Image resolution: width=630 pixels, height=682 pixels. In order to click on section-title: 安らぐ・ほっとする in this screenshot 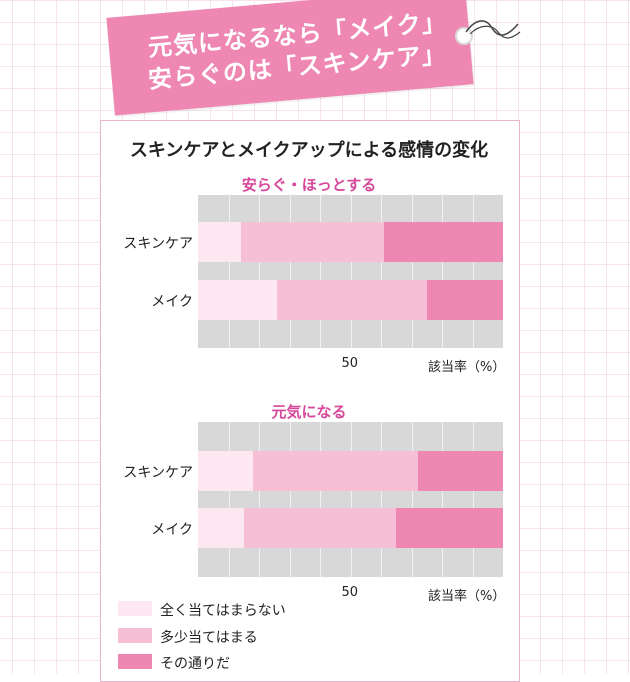, I will do `click(309, 185)`.